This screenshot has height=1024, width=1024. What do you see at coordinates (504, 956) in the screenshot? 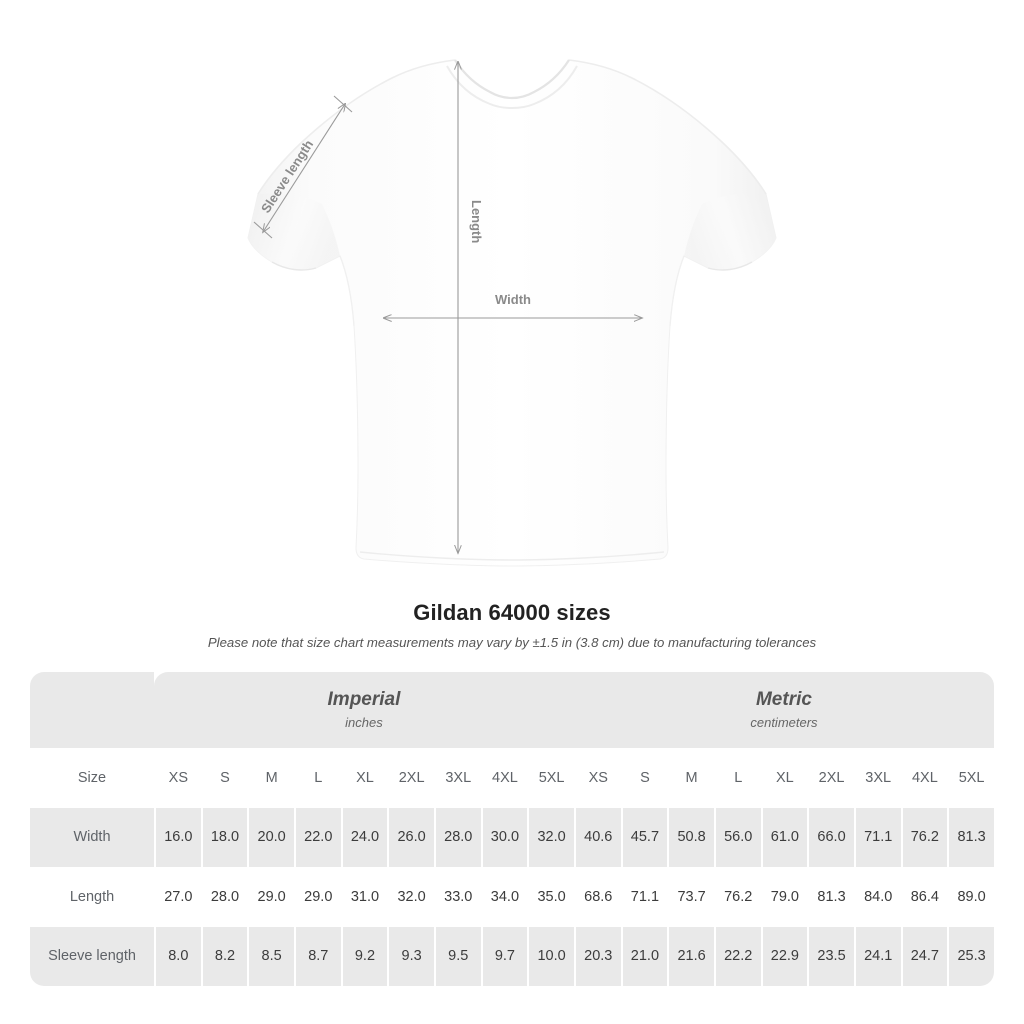
I see `cell-sleeve-imp-4xl: 9.7` at bounding box center [504, 956].